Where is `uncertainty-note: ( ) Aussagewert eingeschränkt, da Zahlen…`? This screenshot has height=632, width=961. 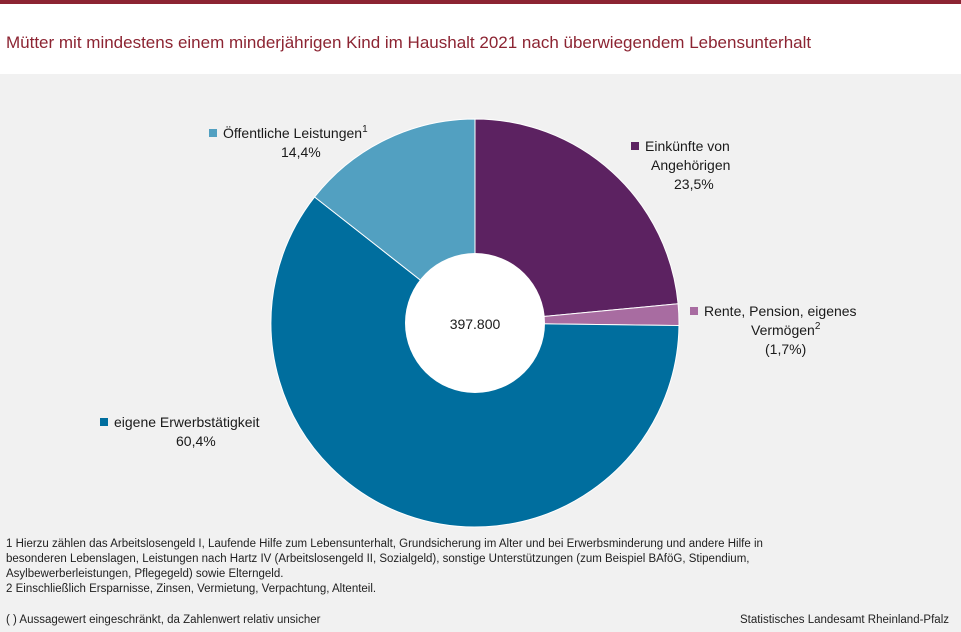
uncertainty-note: ( ) Aussagewert eingeschränkt, da Zahlen… is located at coordinates (163, 620).